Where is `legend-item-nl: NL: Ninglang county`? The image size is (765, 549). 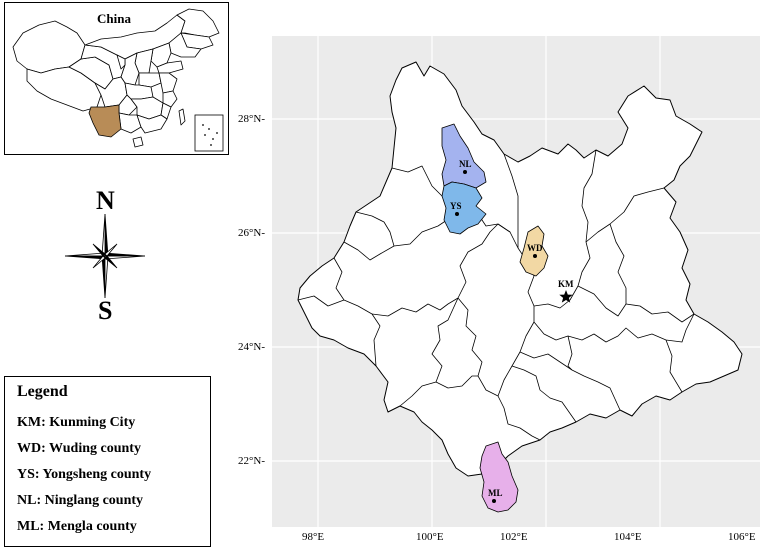
legend-item-nl: NL: Ninglang county is located at coordinates (80, 500).